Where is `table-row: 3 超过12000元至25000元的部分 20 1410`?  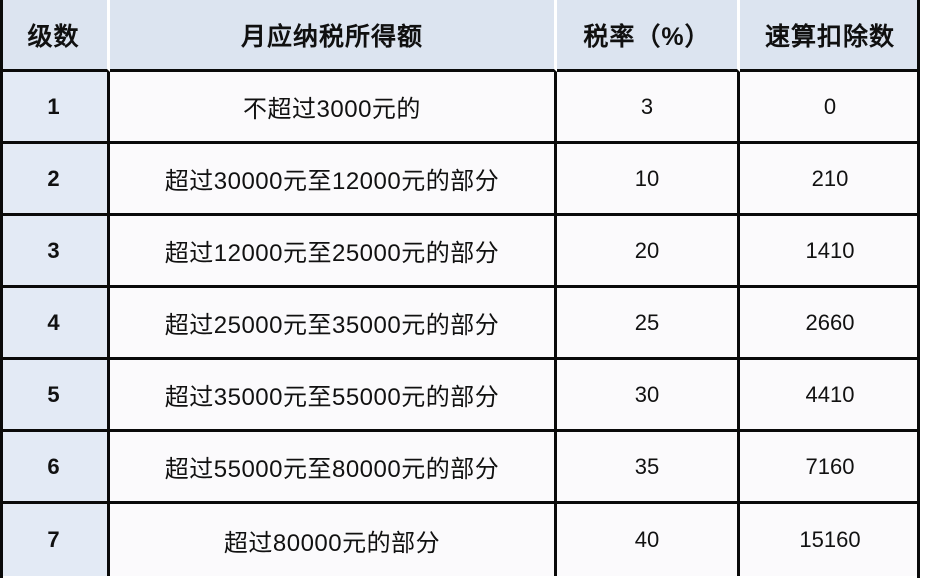 table-row: 3 超过12000元至25000元的部分 20 1410 is located at coordinates (460, 252).